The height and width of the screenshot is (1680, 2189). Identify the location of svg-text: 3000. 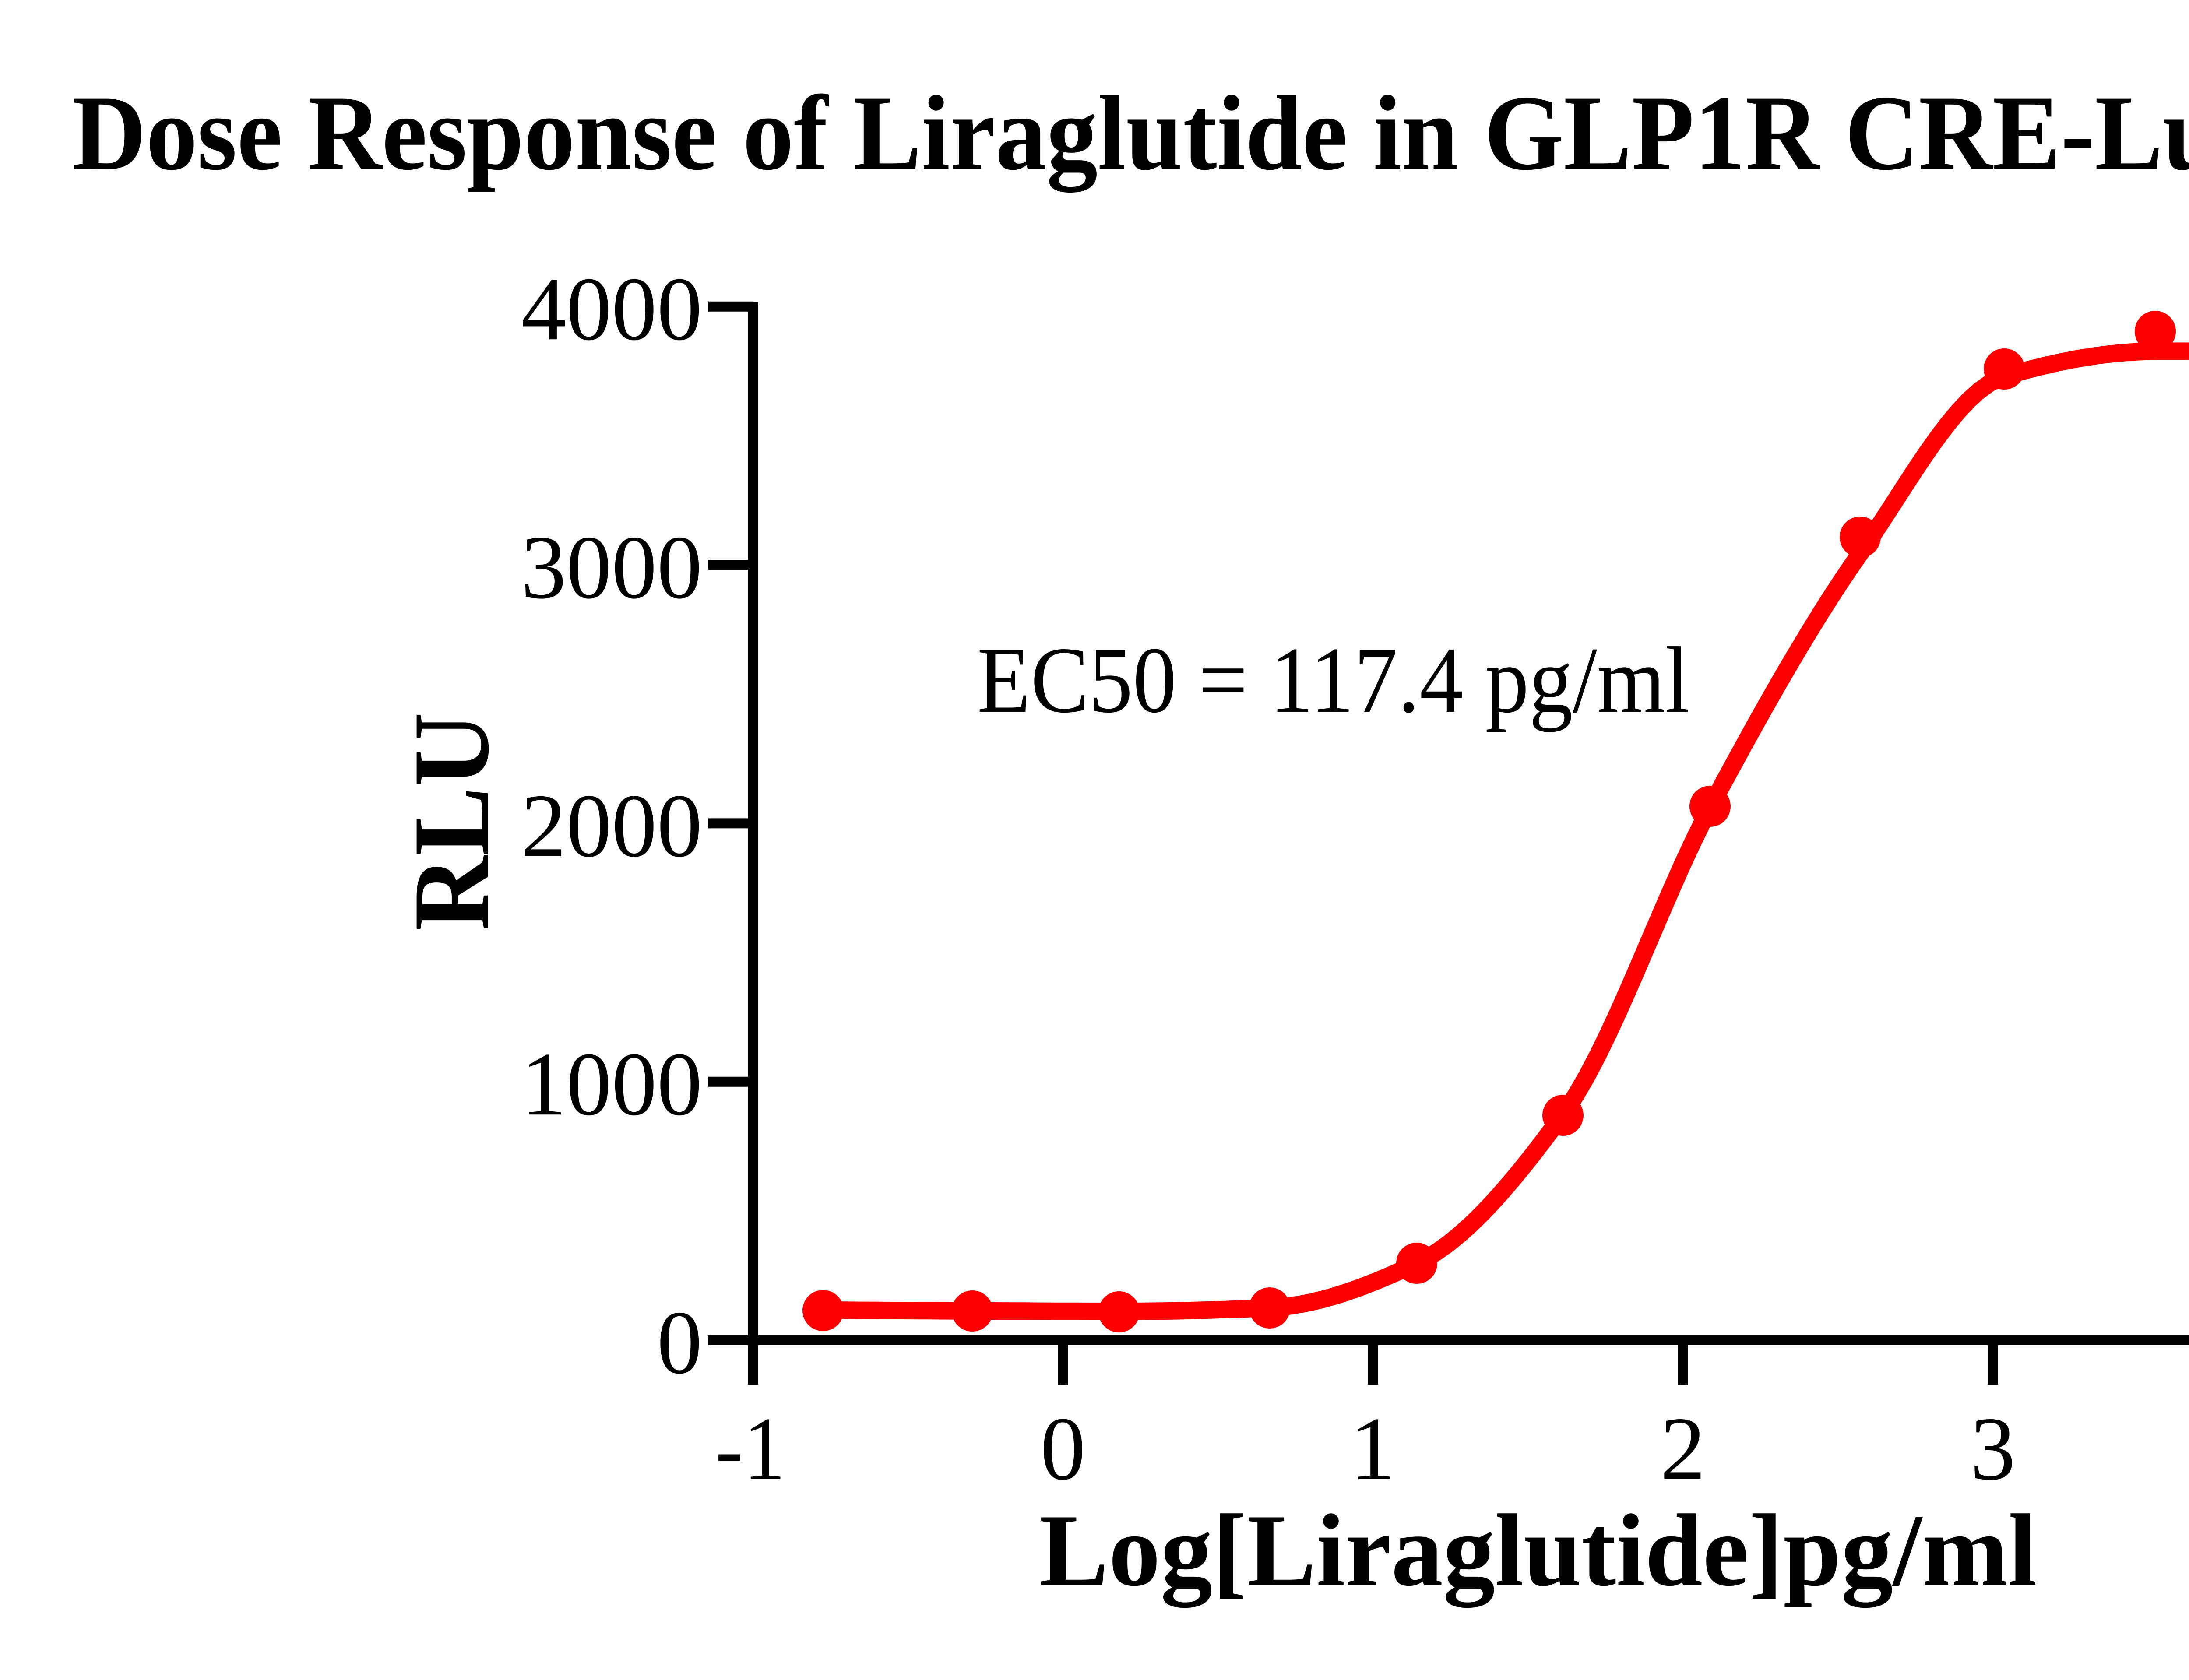
(612, 567).